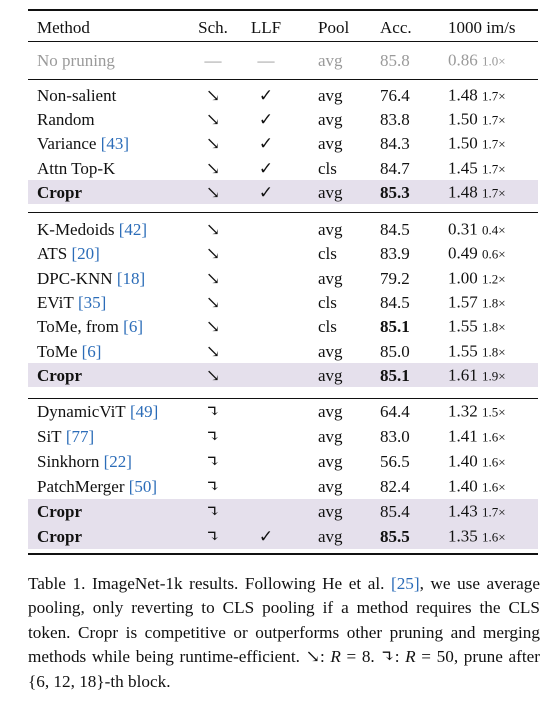 The height and width of the screenshot is (706, 560). What do you see at coordinates (143, 486) in the screenshot?
I see `citation: [50]` at bounding box center [143, 486].